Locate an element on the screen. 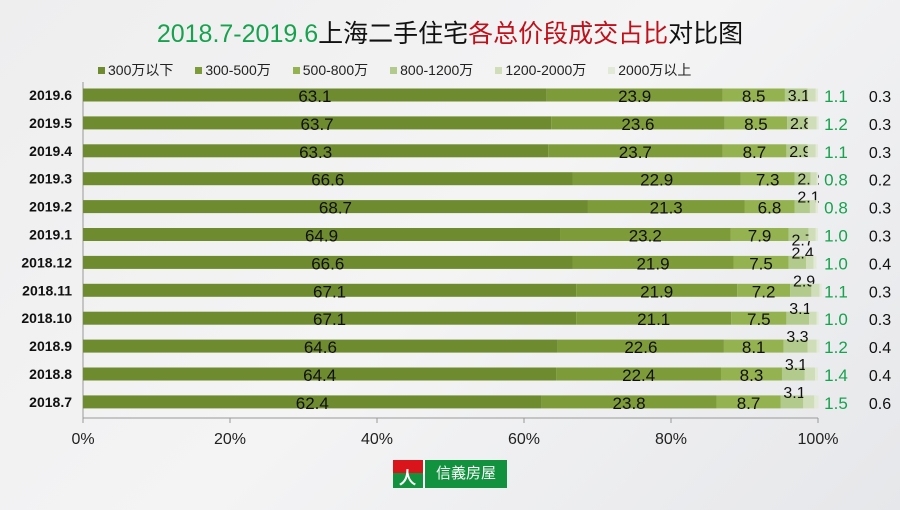 The image size is (900, 510). data-label: 23.7 is located at coordinates (635, 152).